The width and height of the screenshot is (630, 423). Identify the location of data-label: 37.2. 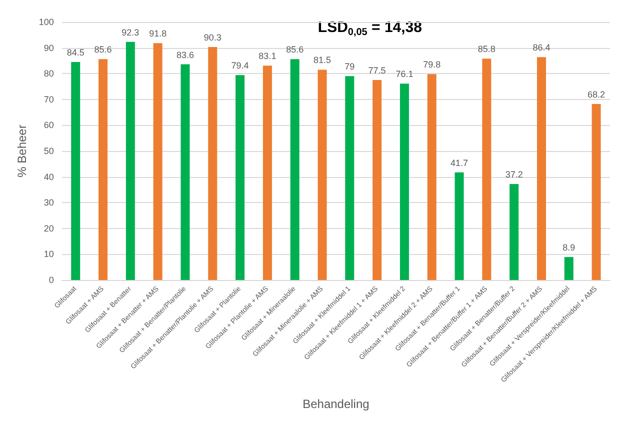
(514, 175).